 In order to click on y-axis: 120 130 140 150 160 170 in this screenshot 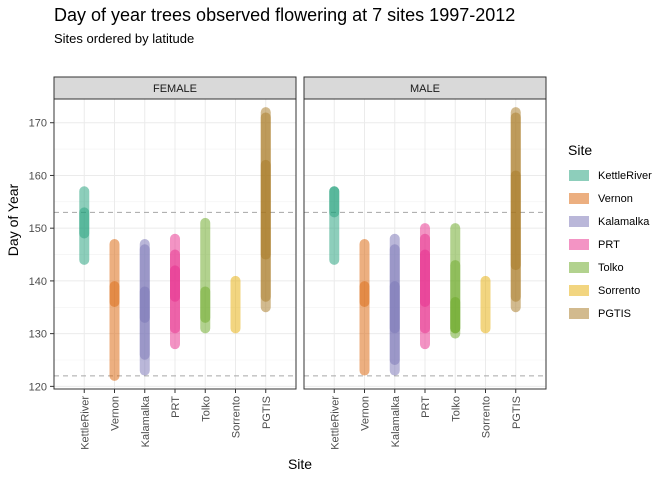, I will do `click(41, 255)`.